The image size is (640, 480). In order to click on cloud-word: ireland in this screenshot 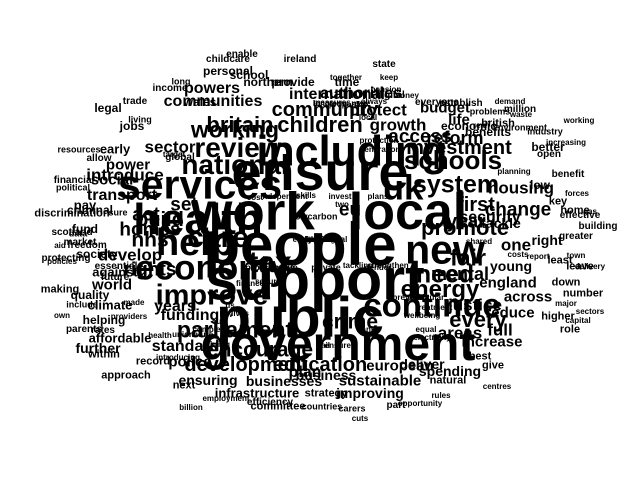, I will do `click(300, 59)`.